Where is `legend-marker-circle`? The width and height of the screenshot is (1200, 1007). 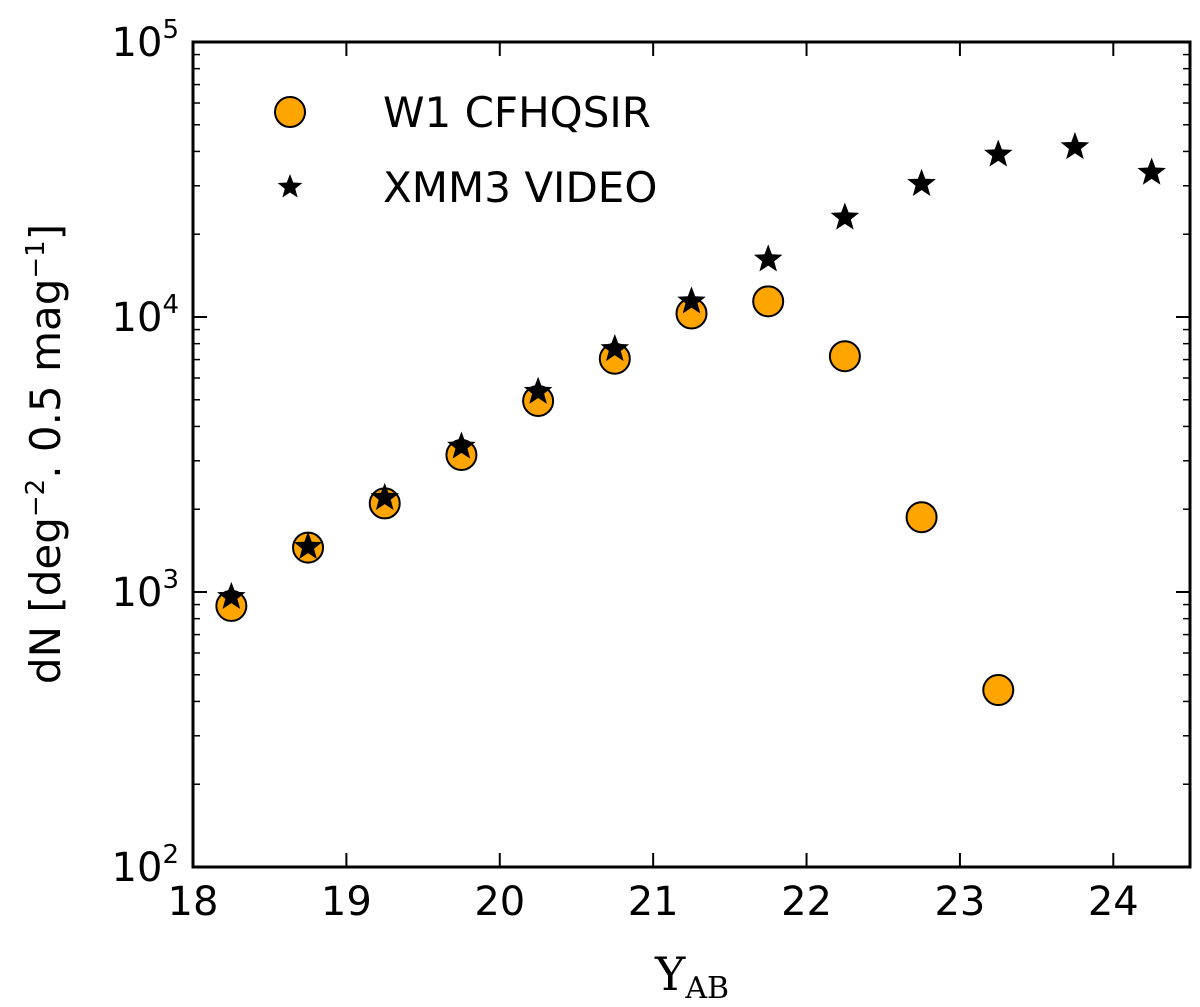
legend-marker-circle is located at coordinates (290, 112).